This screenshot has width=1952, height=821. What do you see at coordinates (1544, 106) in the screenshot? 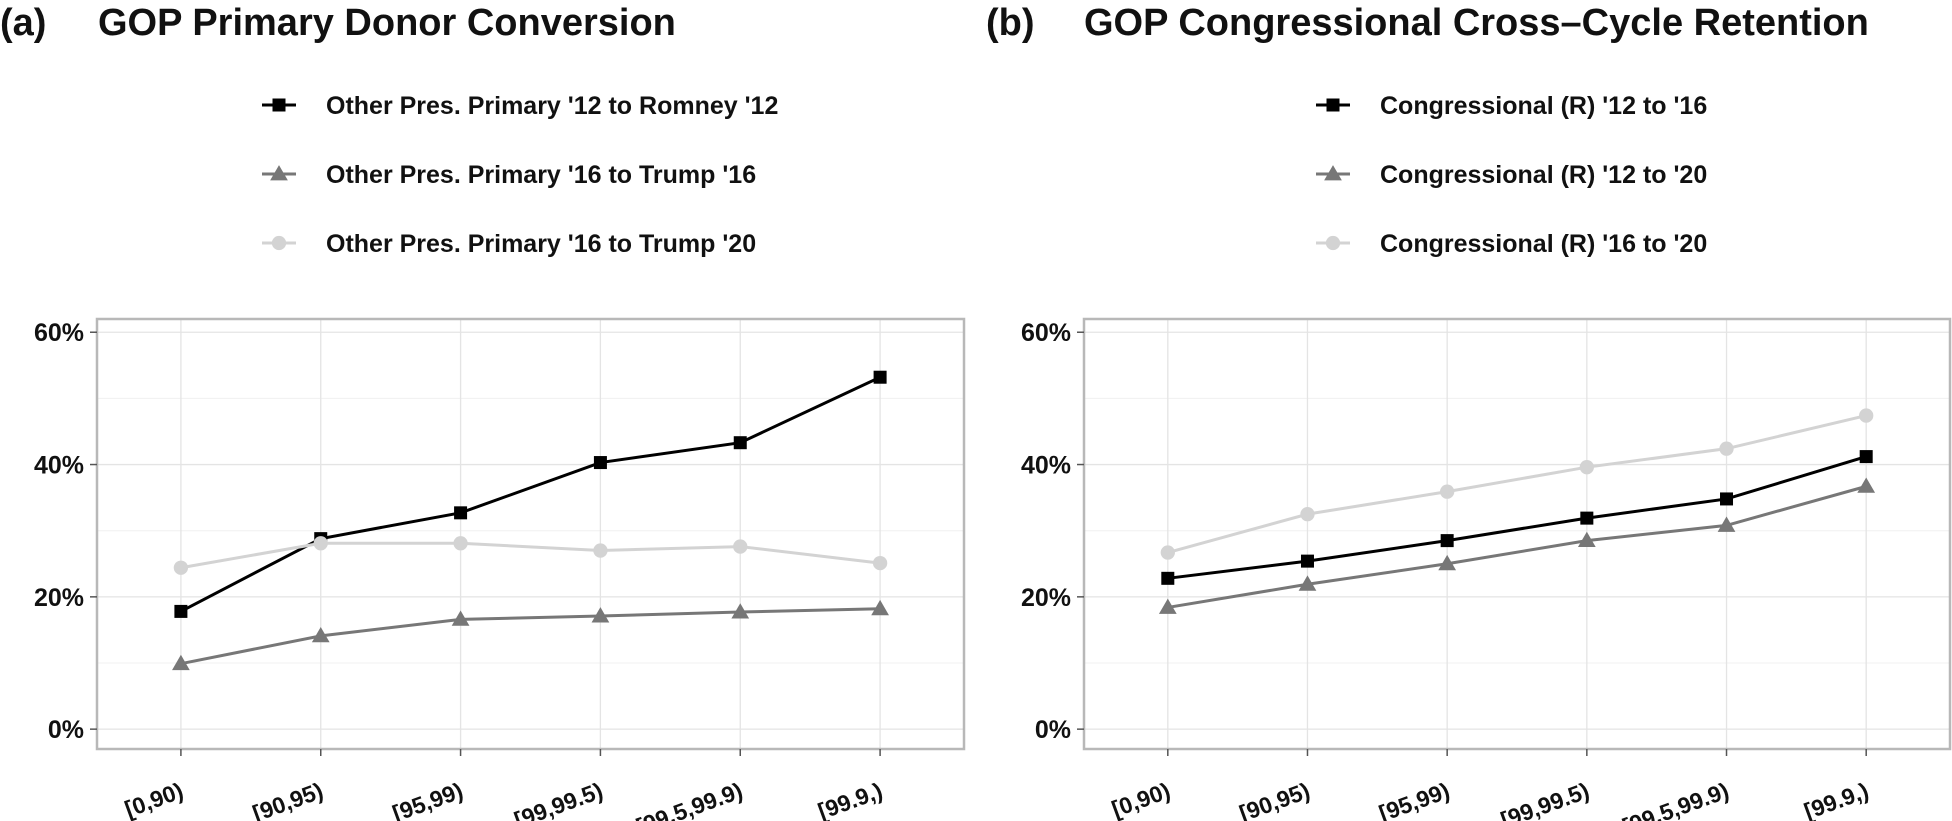
I see `legend-label: Congressional (R) '12 to '16` at bounding box center [1544, 106].